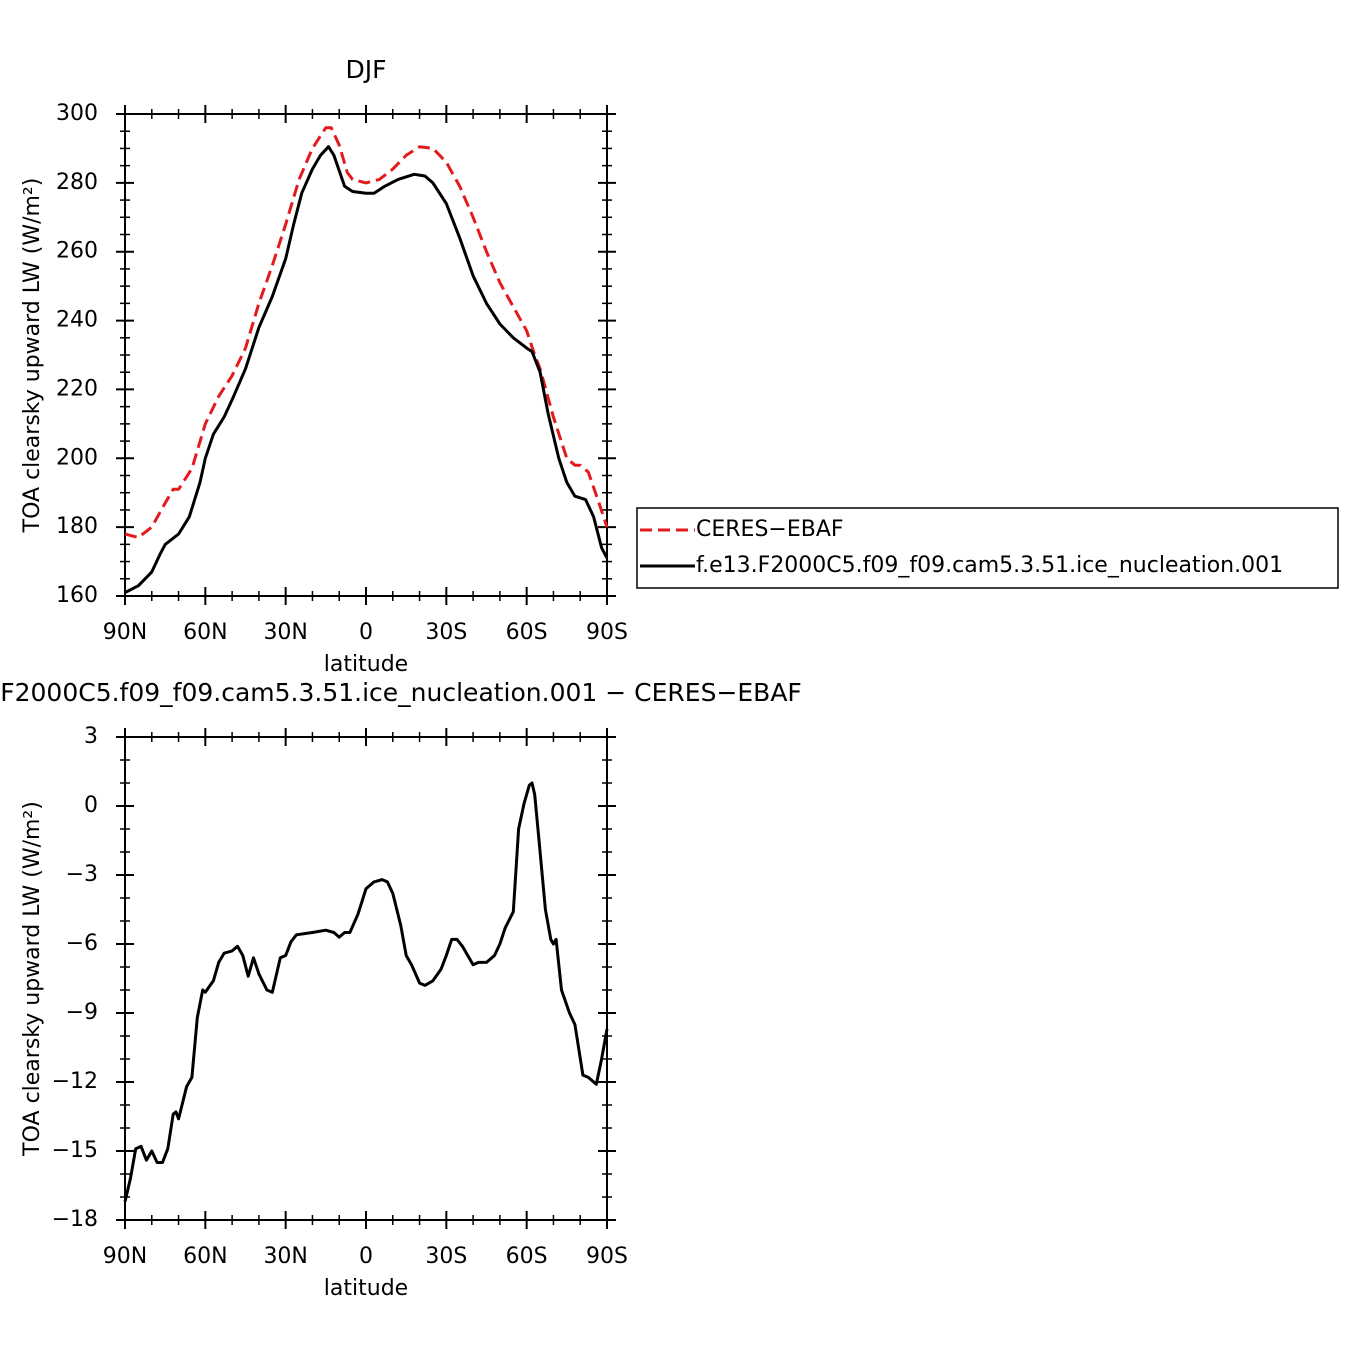  Describe the element at coordinates (365, 69) in the screenshot. I see `chart-title: DJF` at that location.